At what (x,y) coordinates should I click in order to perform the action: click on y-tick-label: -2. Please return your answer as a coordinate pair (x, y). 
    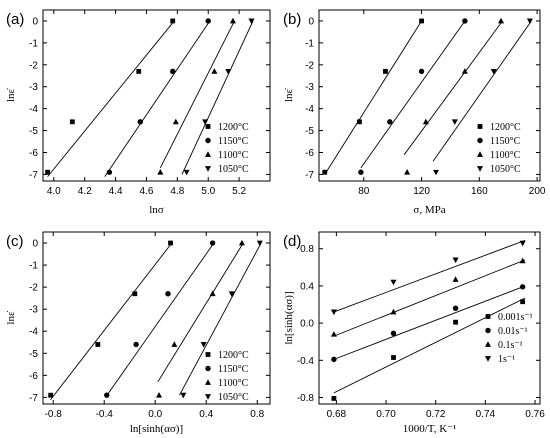
    Looking at the image, I should click on (33, 65).